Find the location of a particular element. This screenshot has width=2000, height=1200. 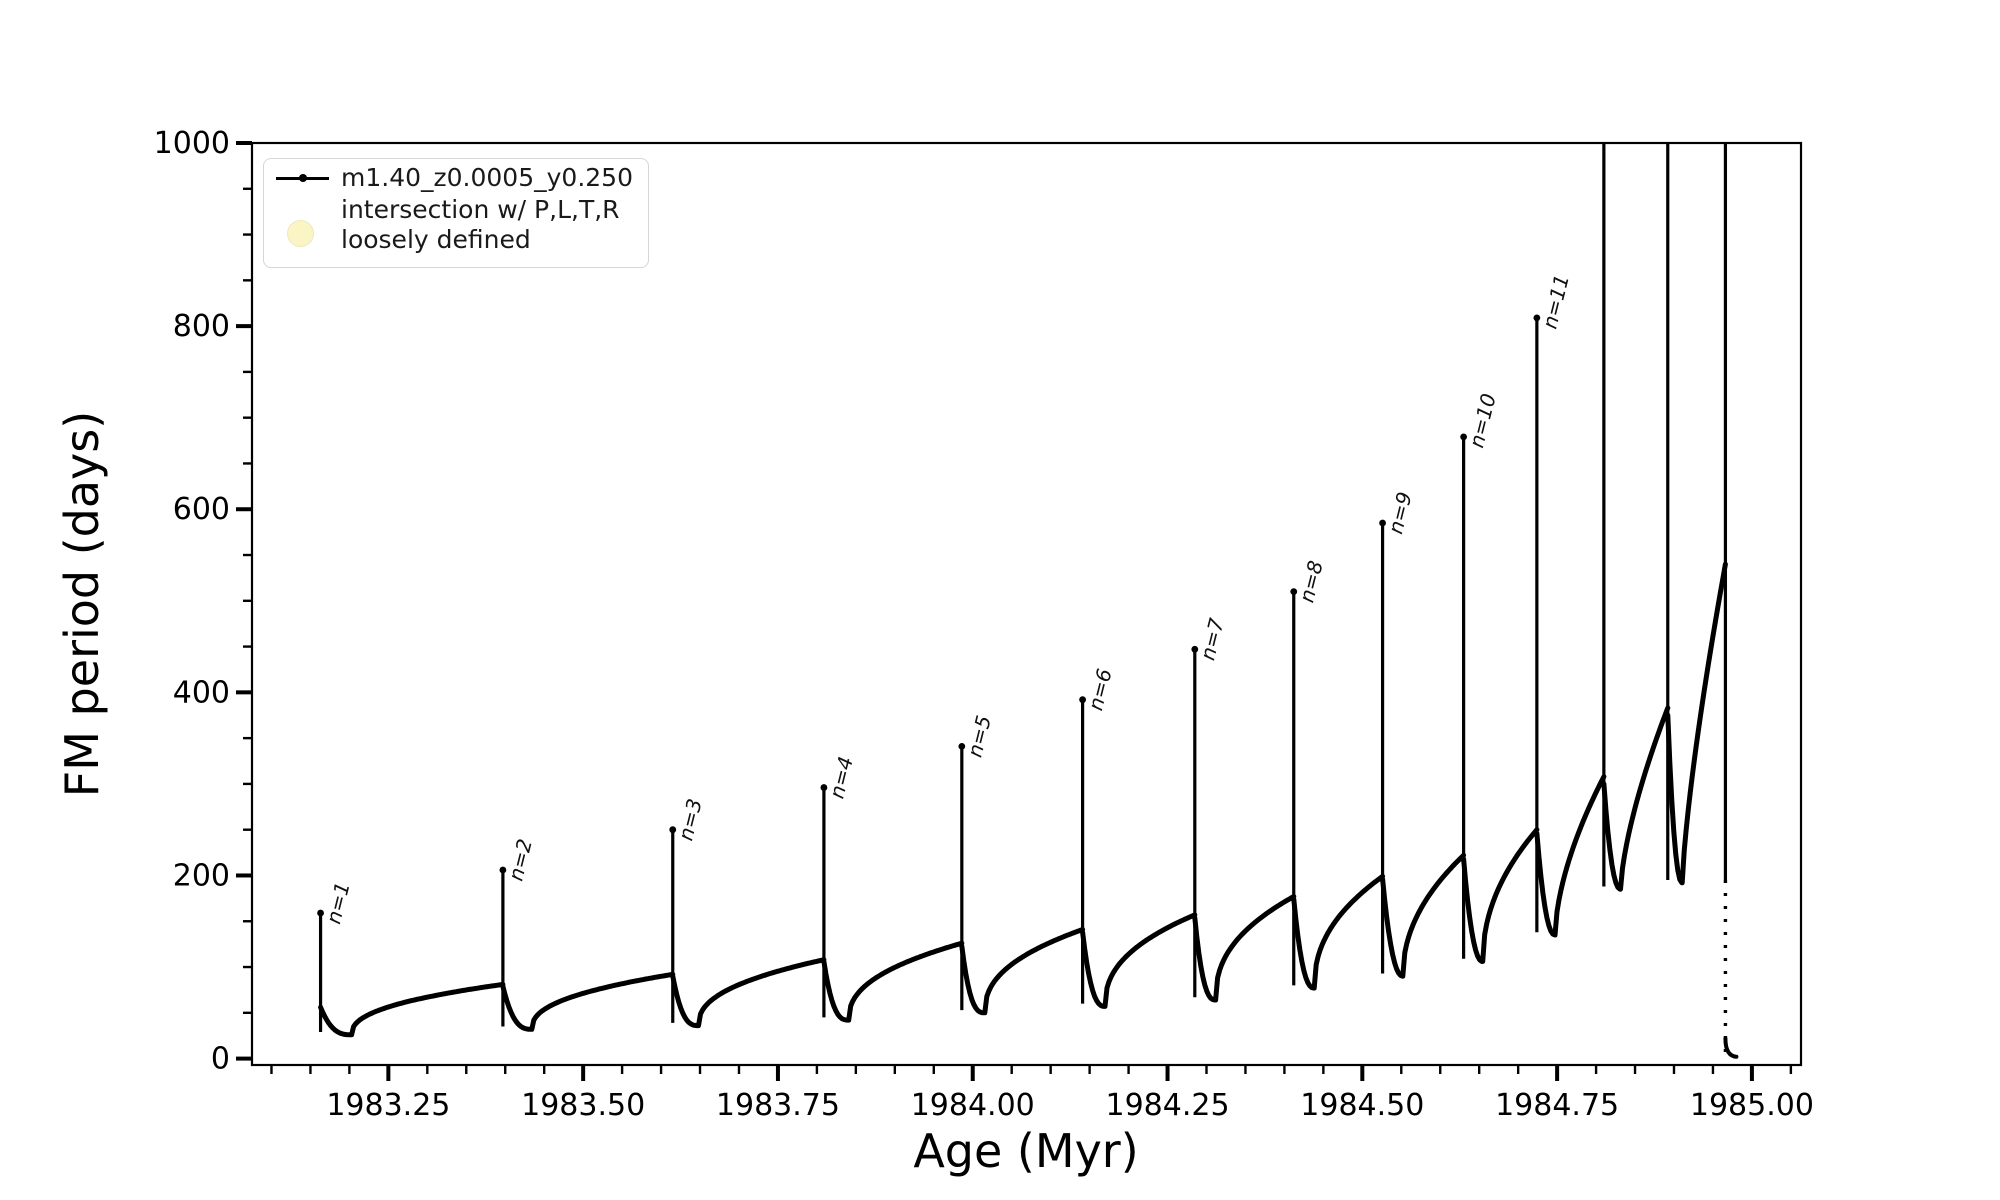

spike-annotation: n=2 is located at coordinates (519, 859).